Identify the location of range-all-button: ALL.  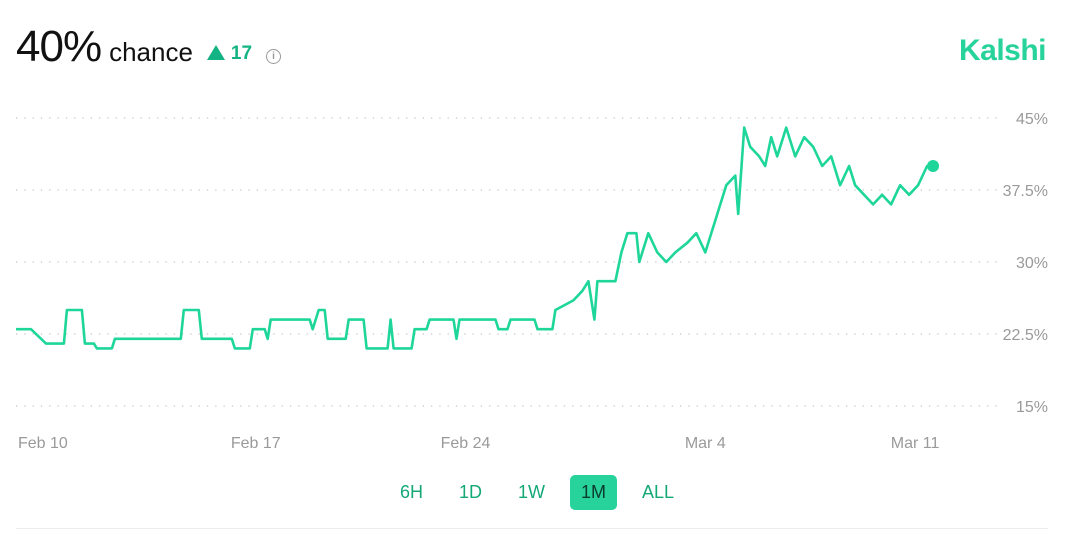
(658, 492).